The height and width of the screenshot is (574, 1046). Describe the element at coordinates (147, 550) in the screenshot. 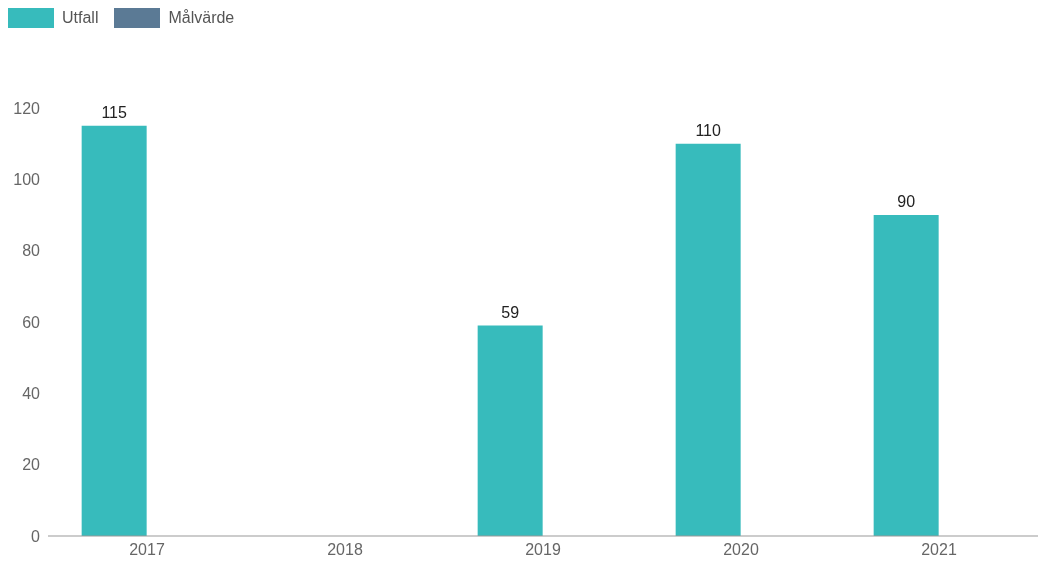

I see `x-tick-label: 2017` at that location.